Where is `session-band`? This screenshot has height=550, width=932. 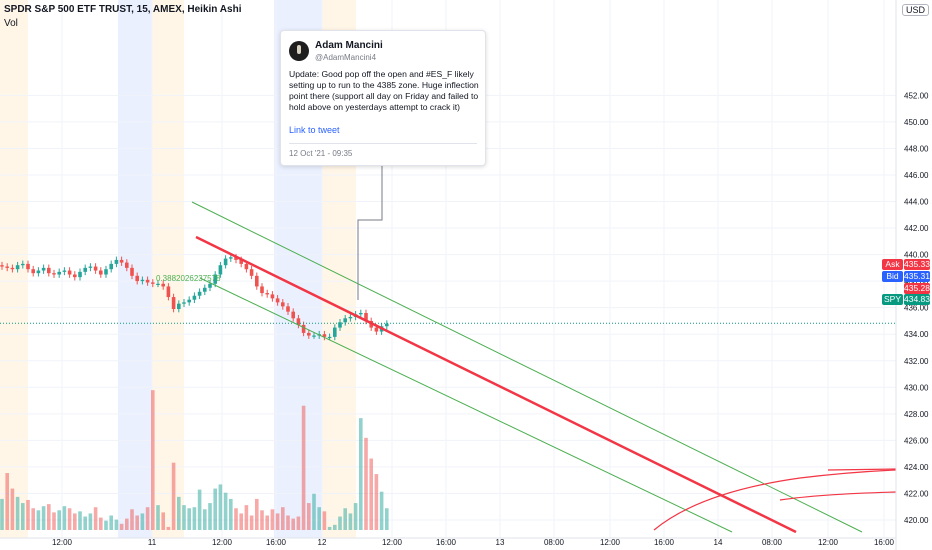
session-band is located at coordinates (168, 269).